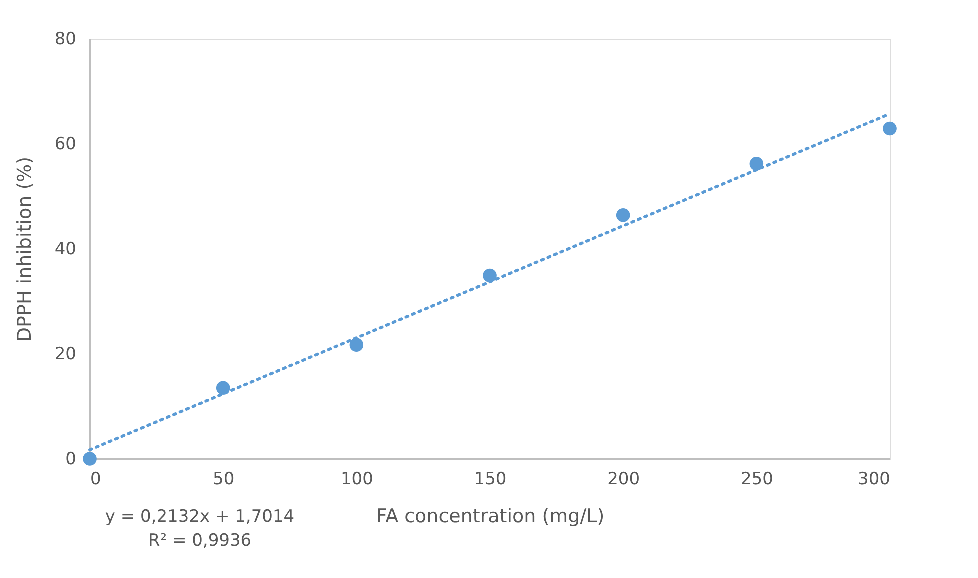  Describe the element at coordinates (200, 541) in the screenshot. I see `text: R² = 0,9936` at that location.